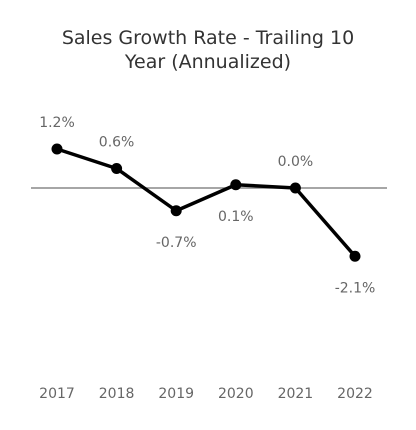 The height and width of the screenshot is (430, 416). I want to click on data-point-2022, so click(355, 256).